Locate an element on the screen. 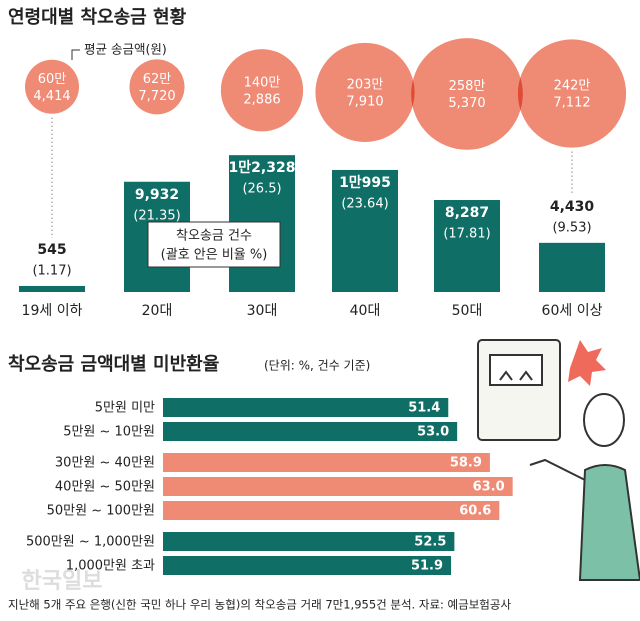 This screenshot has width=640, height=621. value-label: 53.0 is located at coordinates (433, 432).